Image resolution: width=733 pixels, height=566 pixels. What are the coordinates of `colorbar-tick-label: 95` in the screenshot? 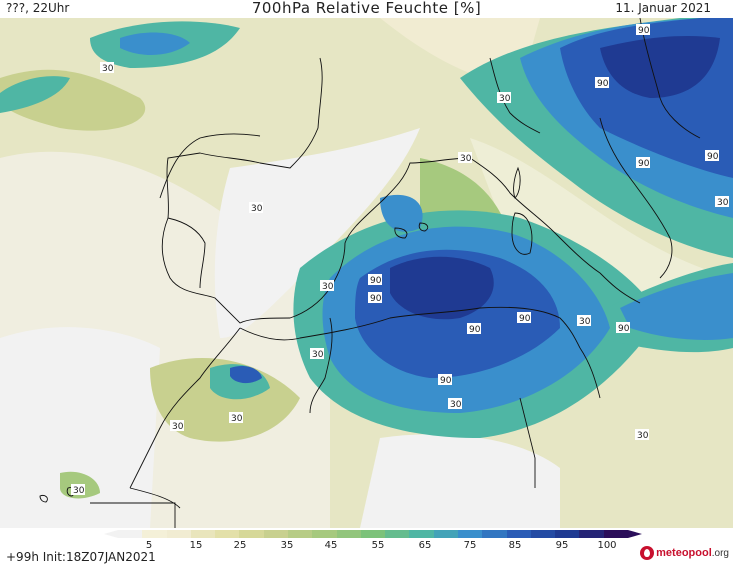 It's located at (562, 545).